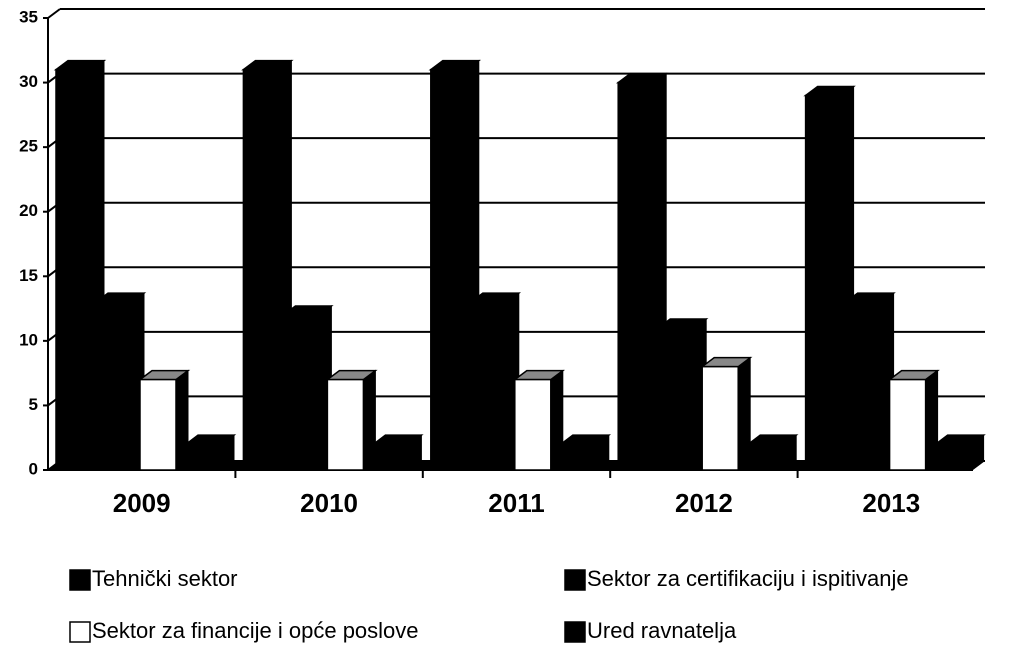 Image resolution: width=1024 pixels, height=647 pixels. I want to click on x-tick-label: 2009, so click(142, 503).